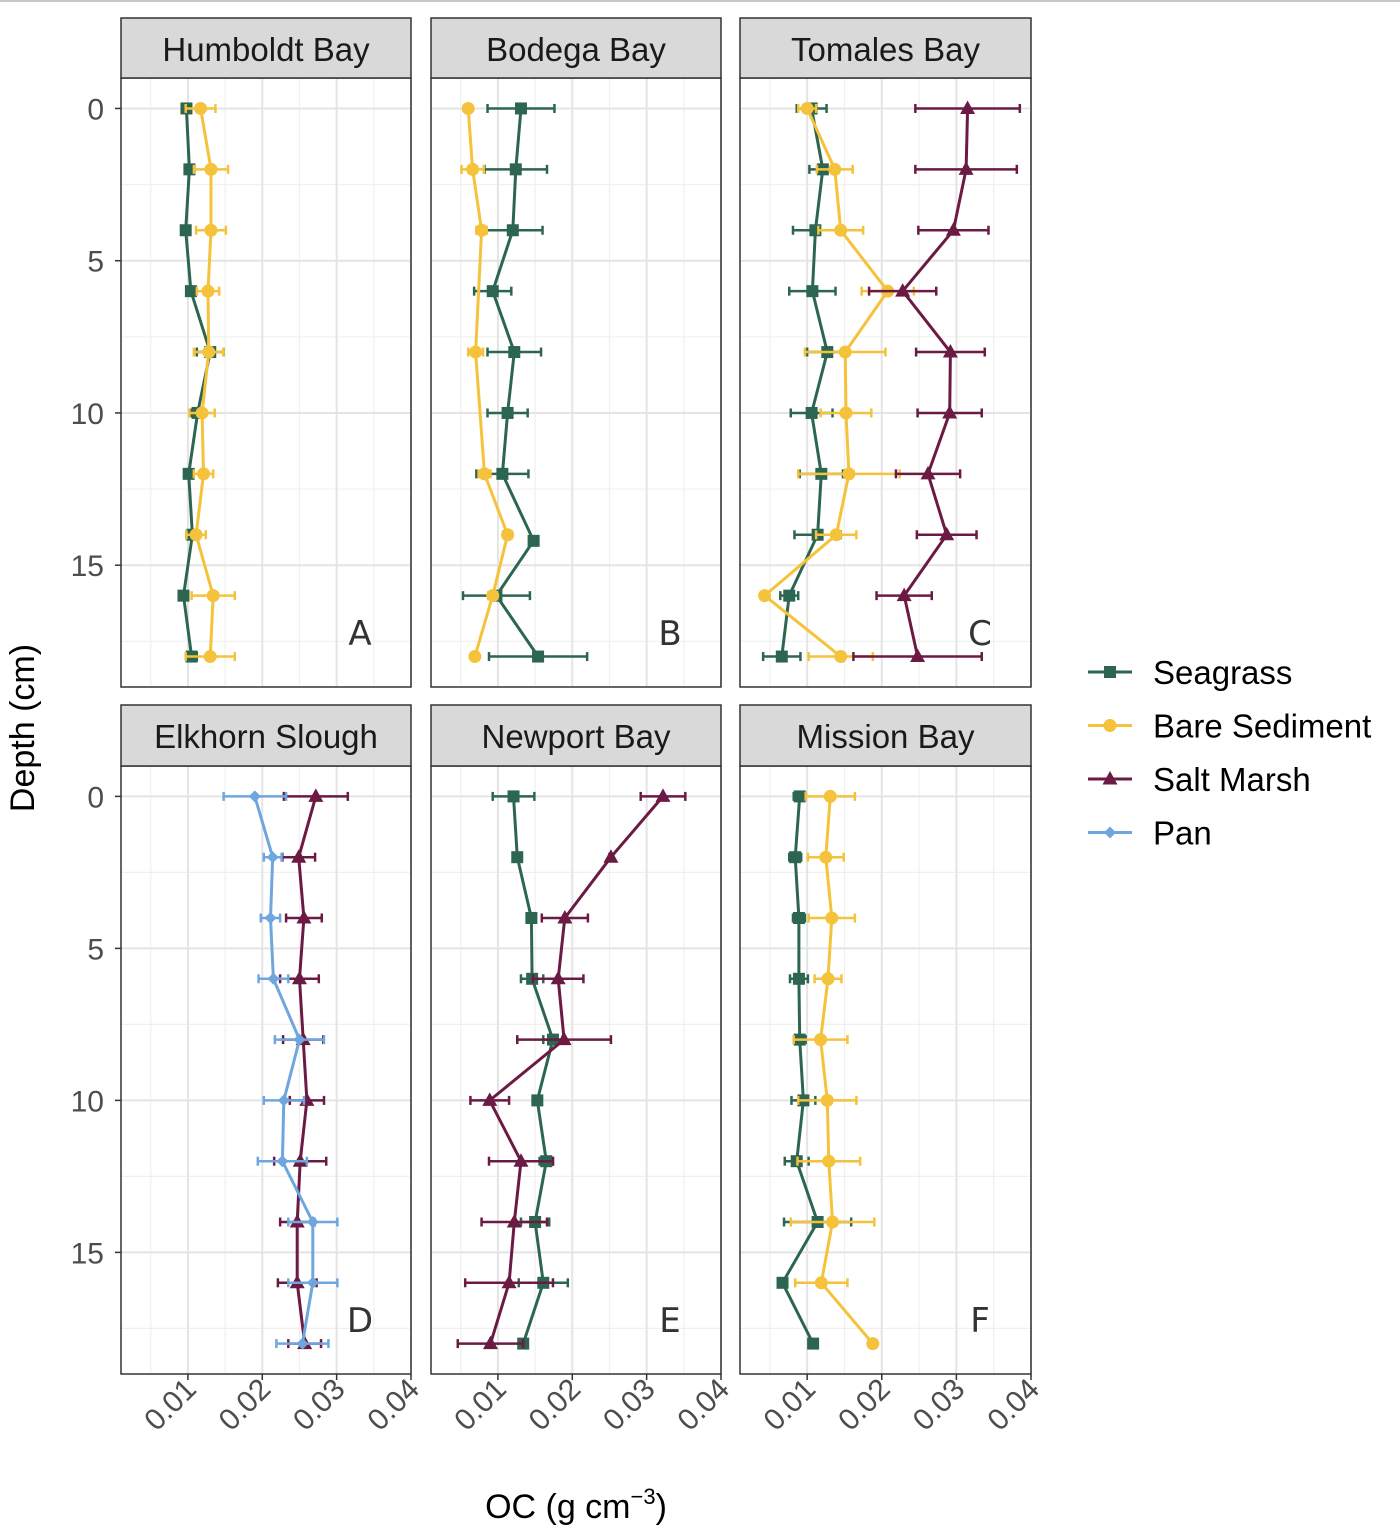  I want to click on y-axis-title: Depth (cm), so click(23, 728).